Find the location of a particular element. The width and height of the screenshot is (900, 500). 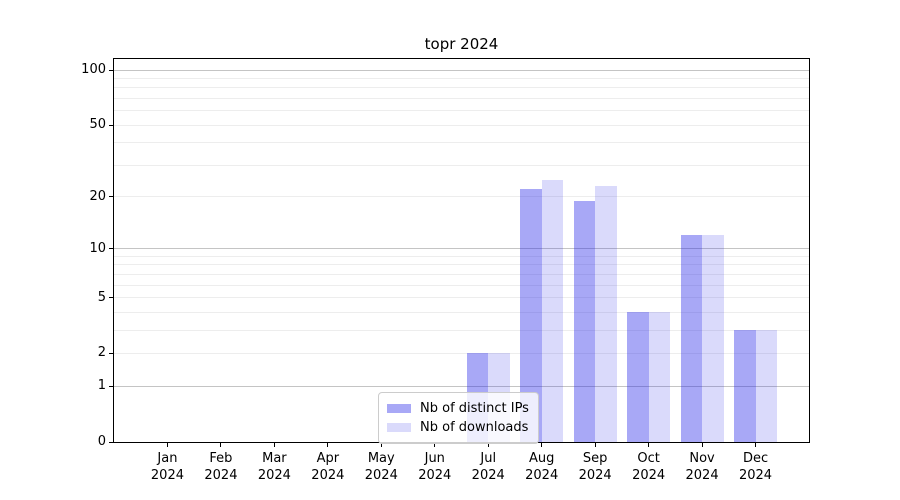

x-tick-mark-mar is located at coordinates (274, 445).